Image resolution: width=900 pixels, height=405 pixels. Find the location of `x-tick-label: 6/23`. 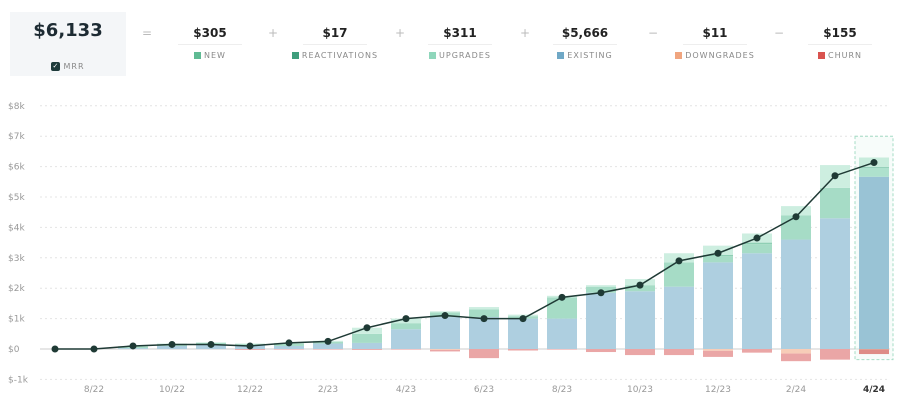

x-tick-label: 6/23 is located at coordinates (484, 390).